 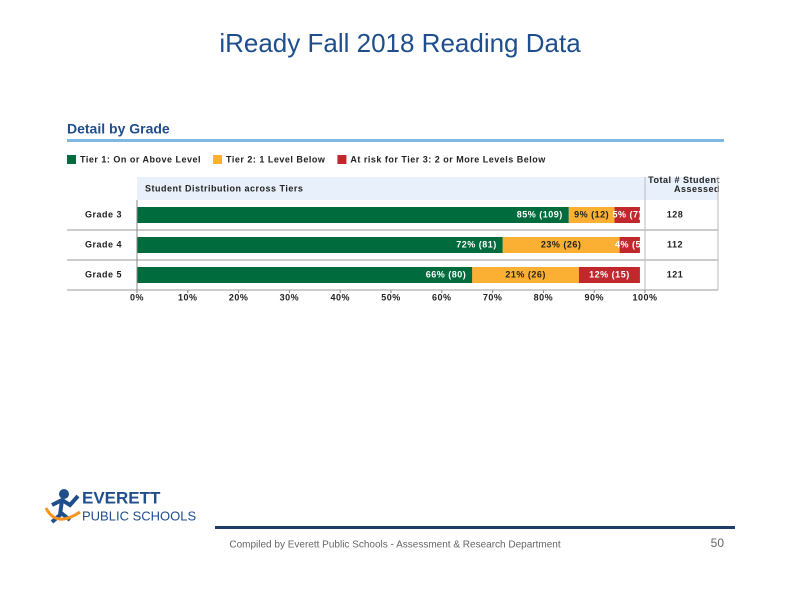 What do you see at coordinates (224, 188) in the screenshot?
I see `header-label: Student Distribution across Tiers` at bounding box center [224, 188].